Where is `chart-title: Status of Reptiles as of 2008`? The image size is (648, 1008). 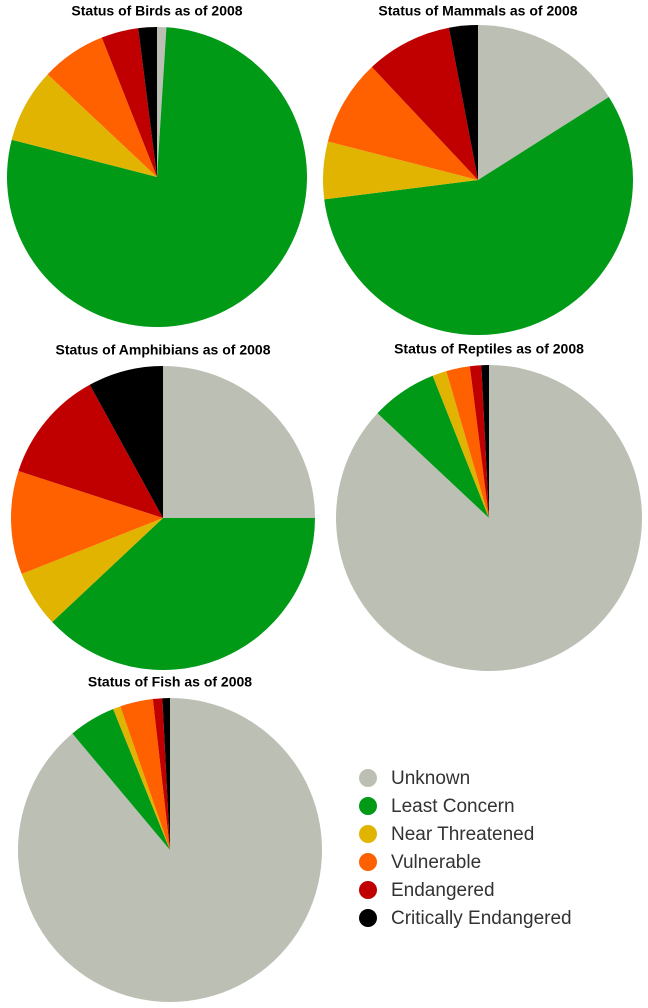 chart-title: Status of Reptiles as of 2008 is located at coordinates (489, 349).